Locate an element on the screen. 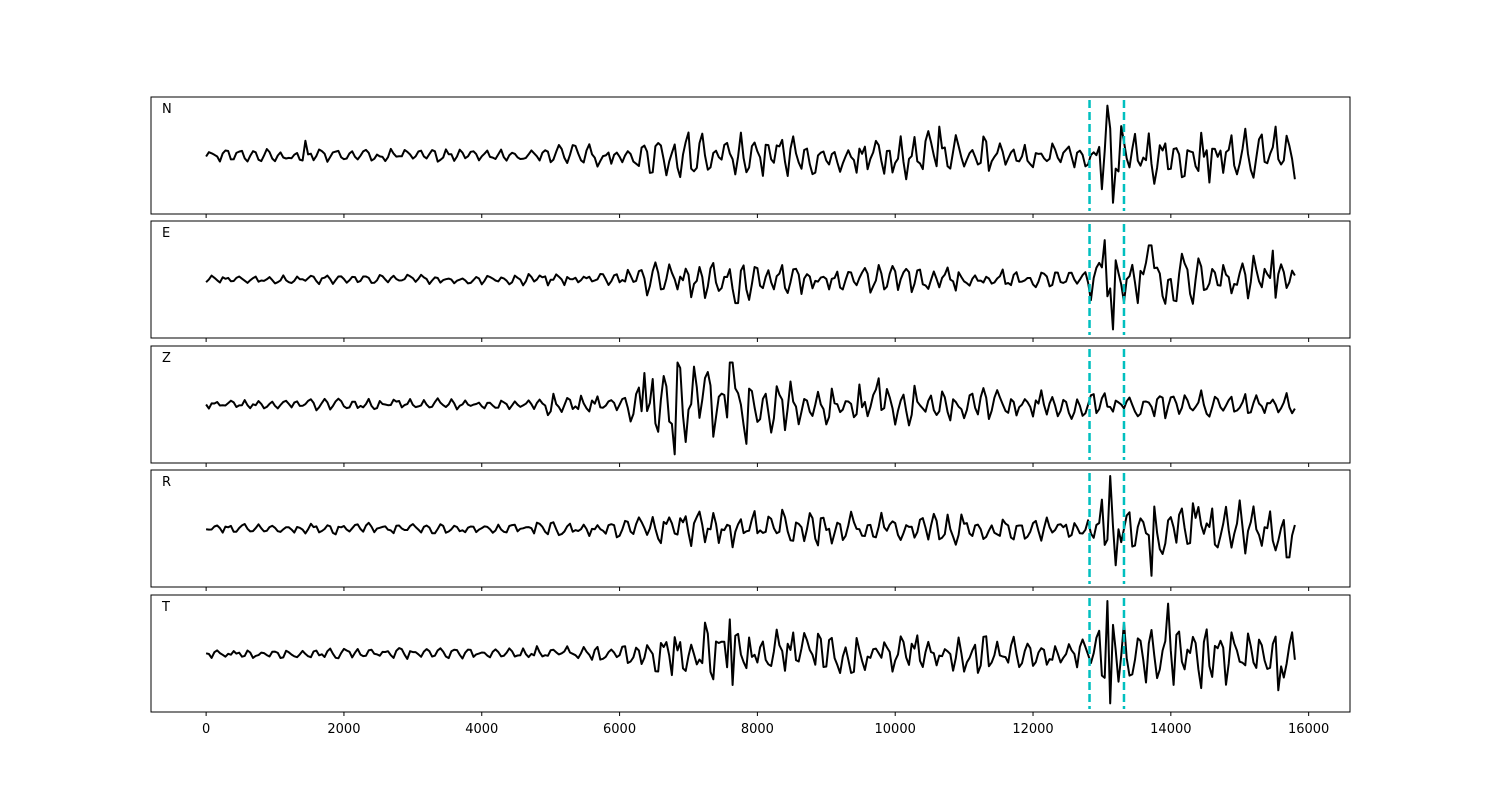 Image resolution: width=1500 pixels, height=800 pixels. waveform-trace-n is located at coordinates (750, 154).